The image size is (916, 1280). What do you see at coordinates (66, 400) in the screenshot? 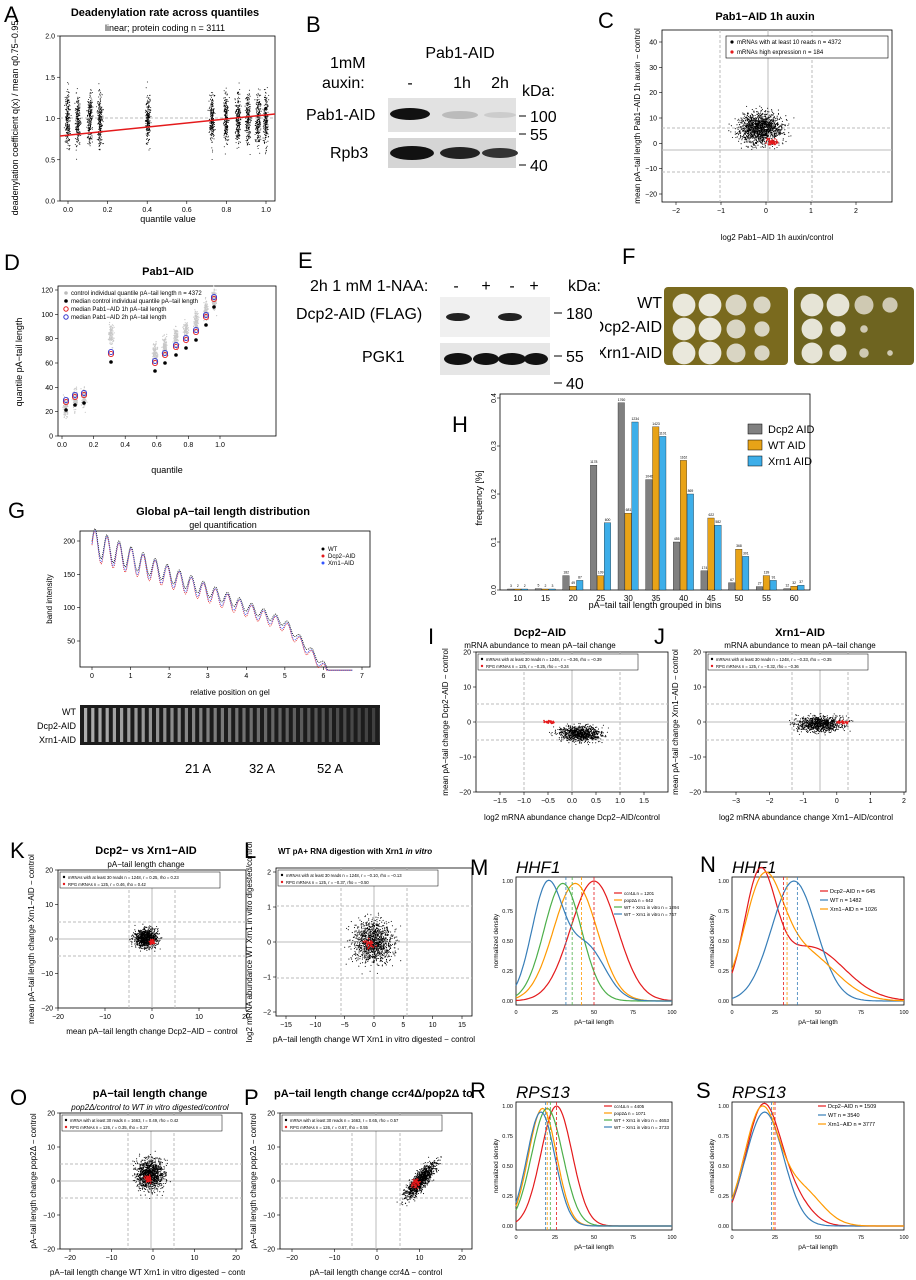
I see `median-2h-point` at bounding box center [66, 400].